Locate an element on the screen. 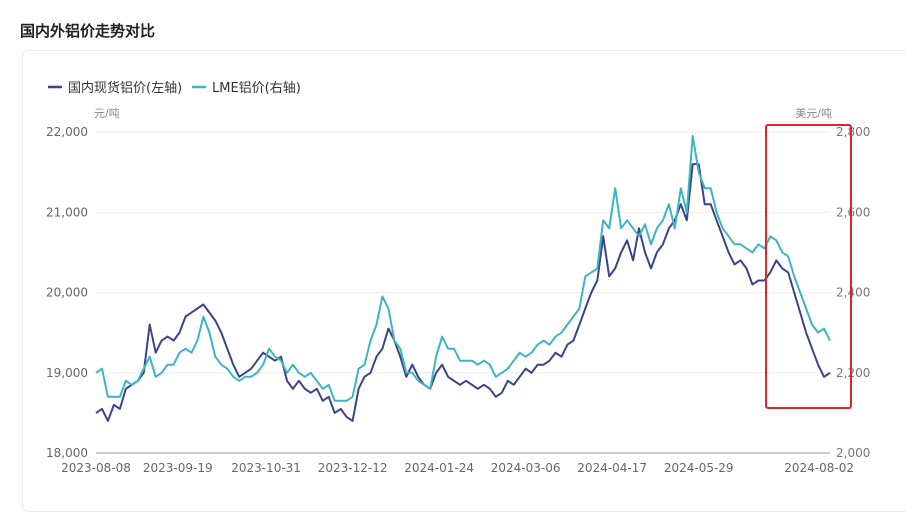  x-tick-label: 2024-03-06 is located at coordinates (526, 468).